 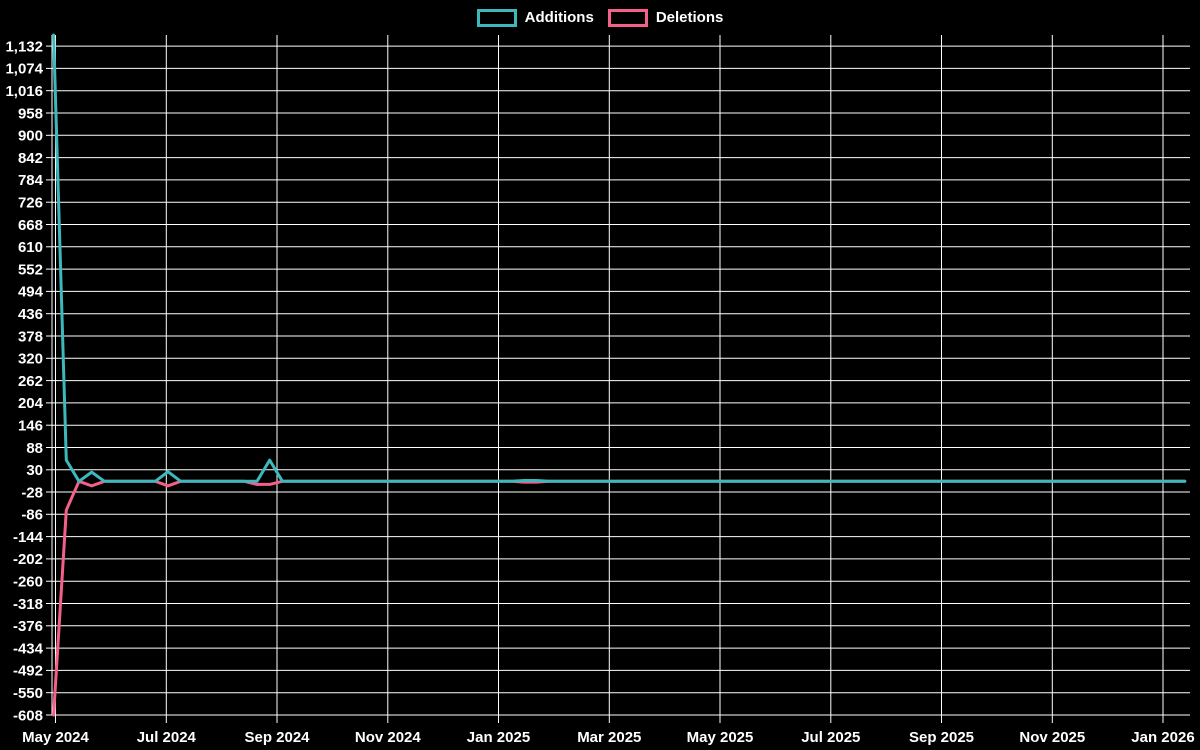 What do you see at coordinates (24, 46) in the screenshot?
I see `y-tick-label: 1,132` at bounding box center [24, 46].